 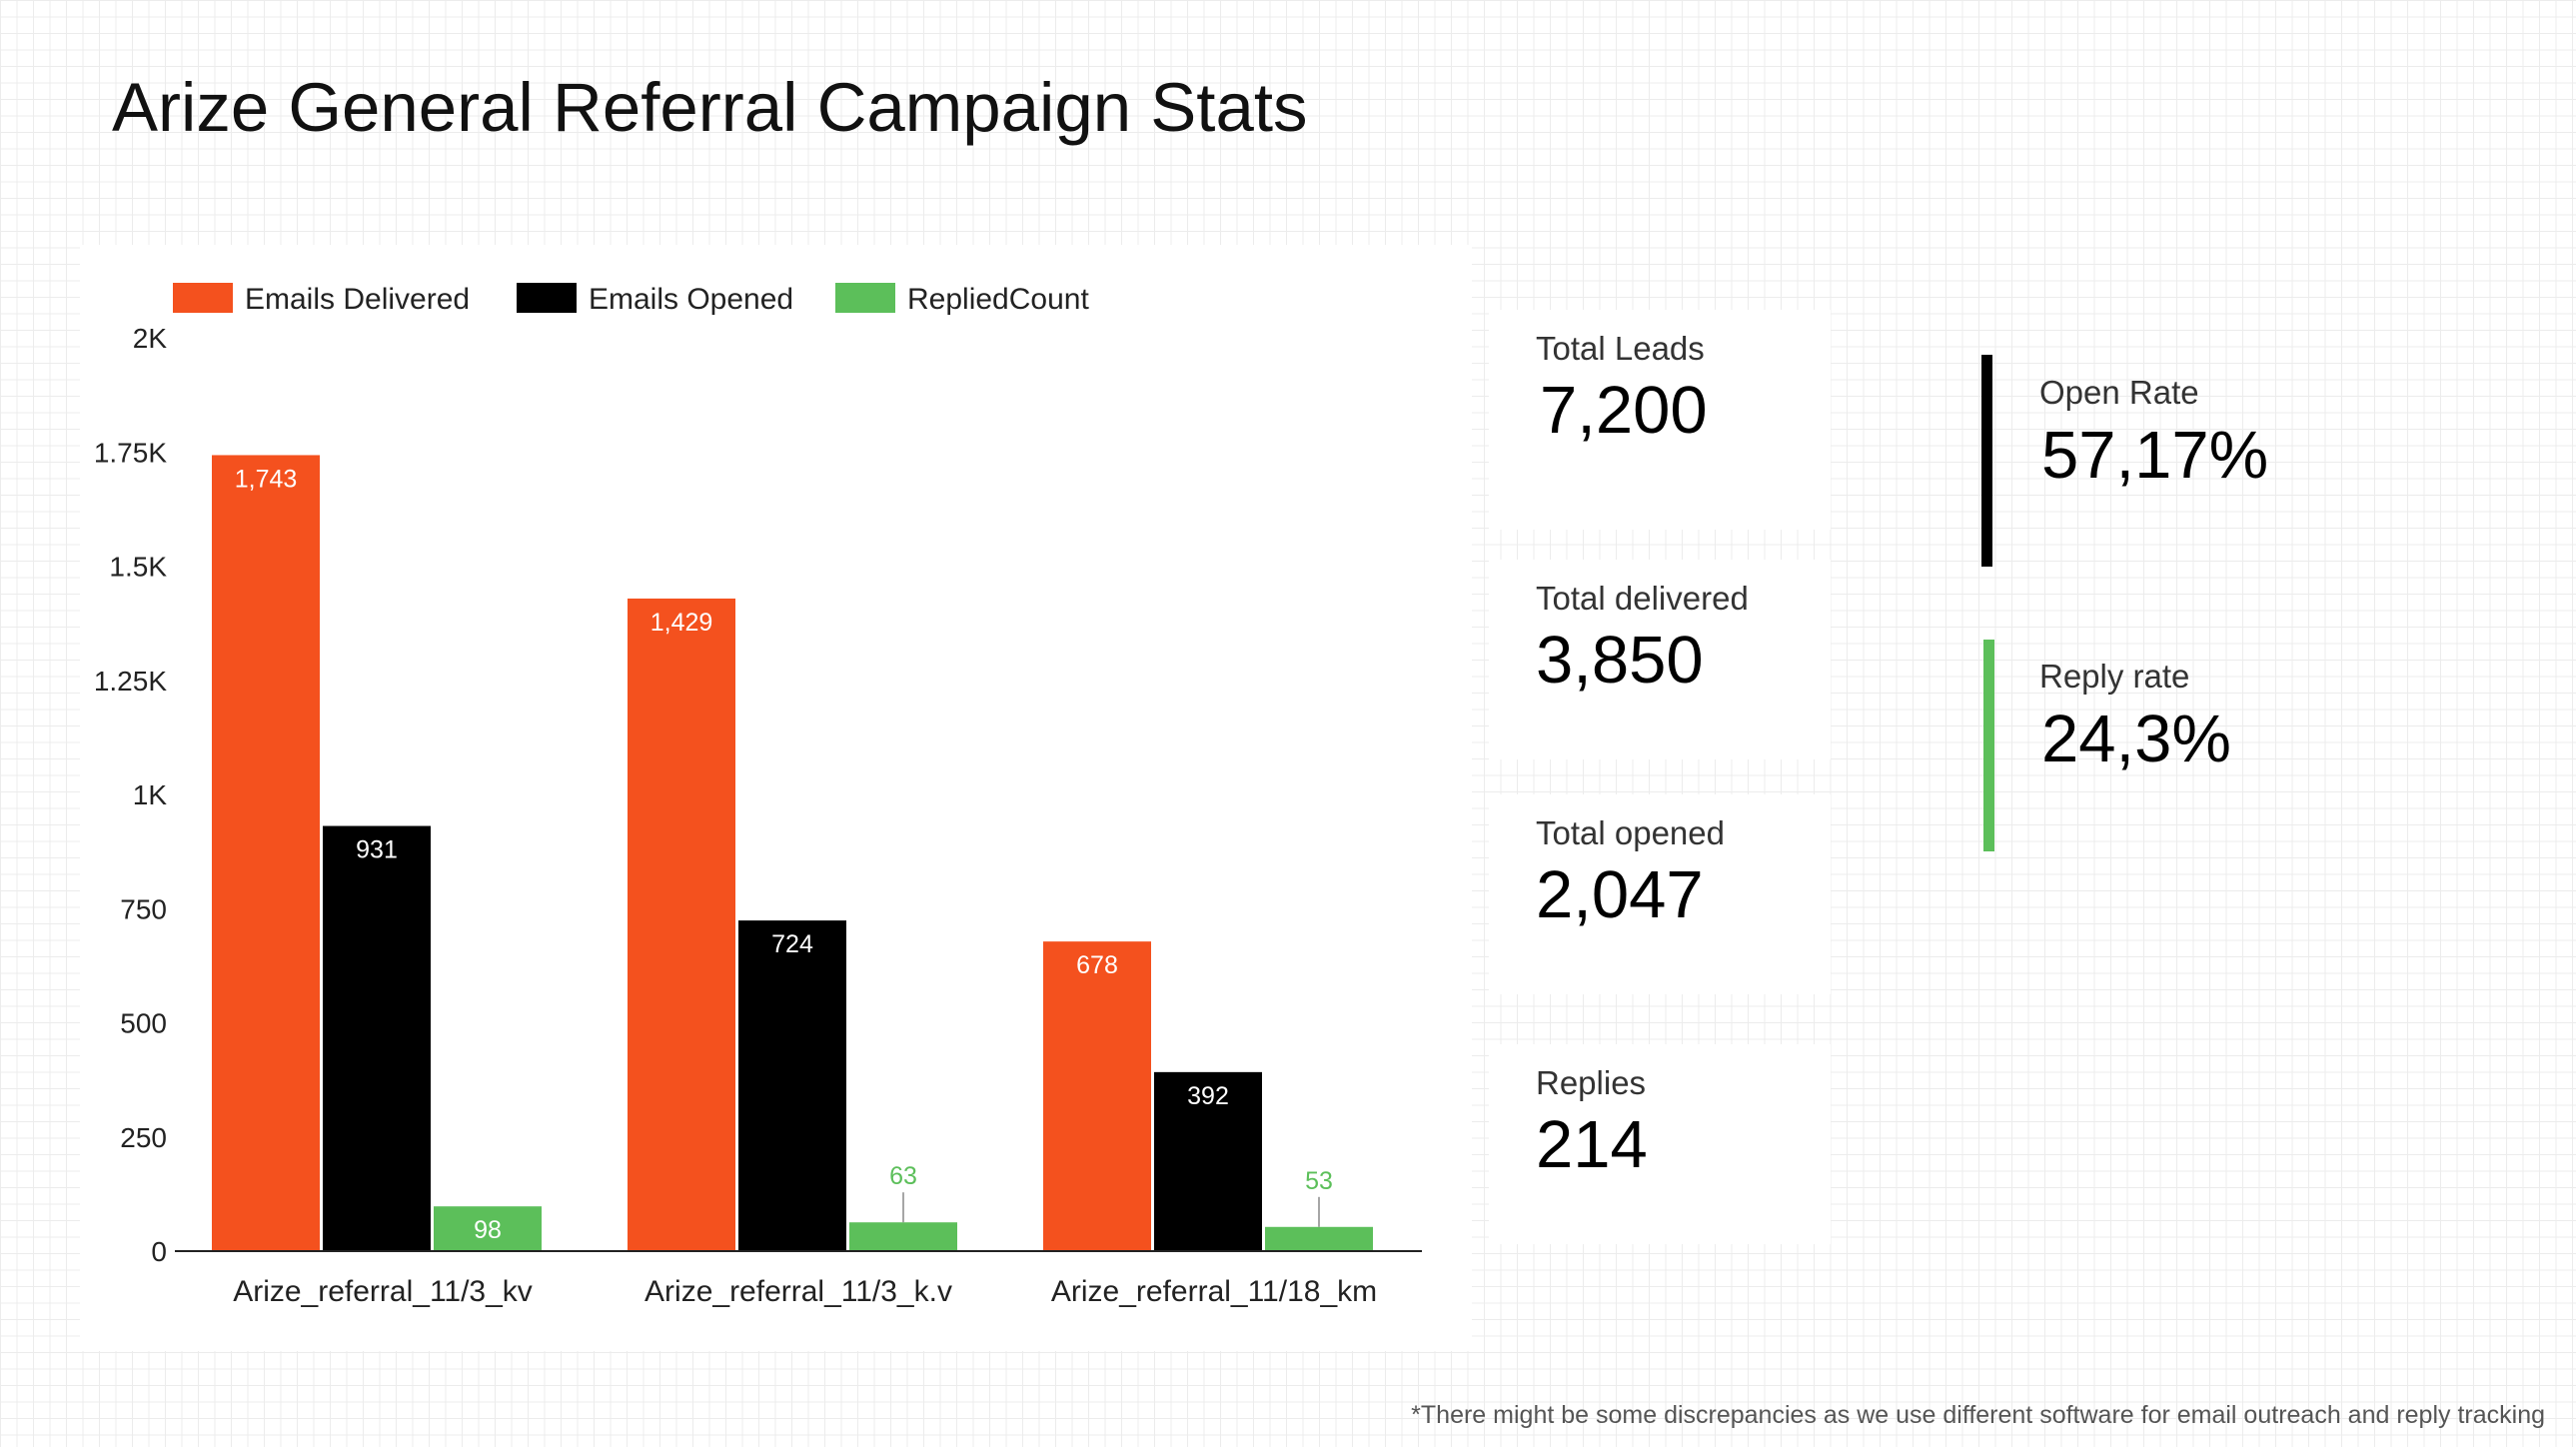 I want to click on y-tick-label: 0, so click(x=159, y=1251).